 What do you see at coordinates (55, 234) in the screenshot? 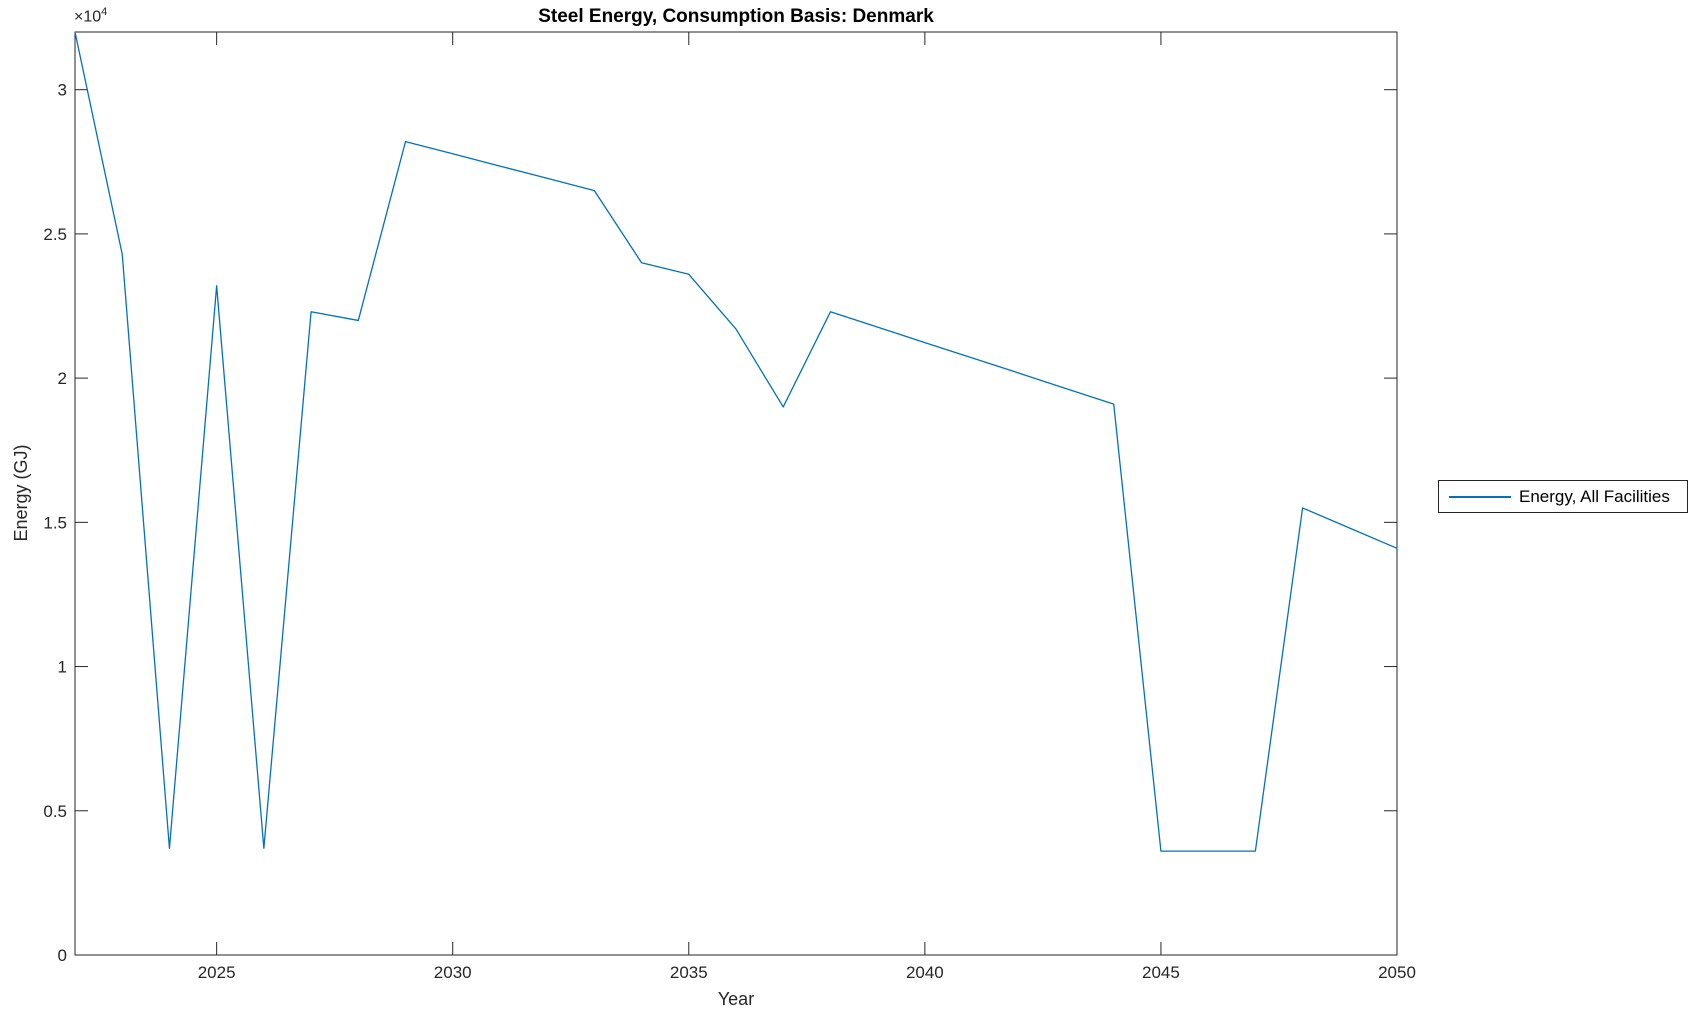
I see `y-tick-label: 2.5` at bounding box center [55, 234].